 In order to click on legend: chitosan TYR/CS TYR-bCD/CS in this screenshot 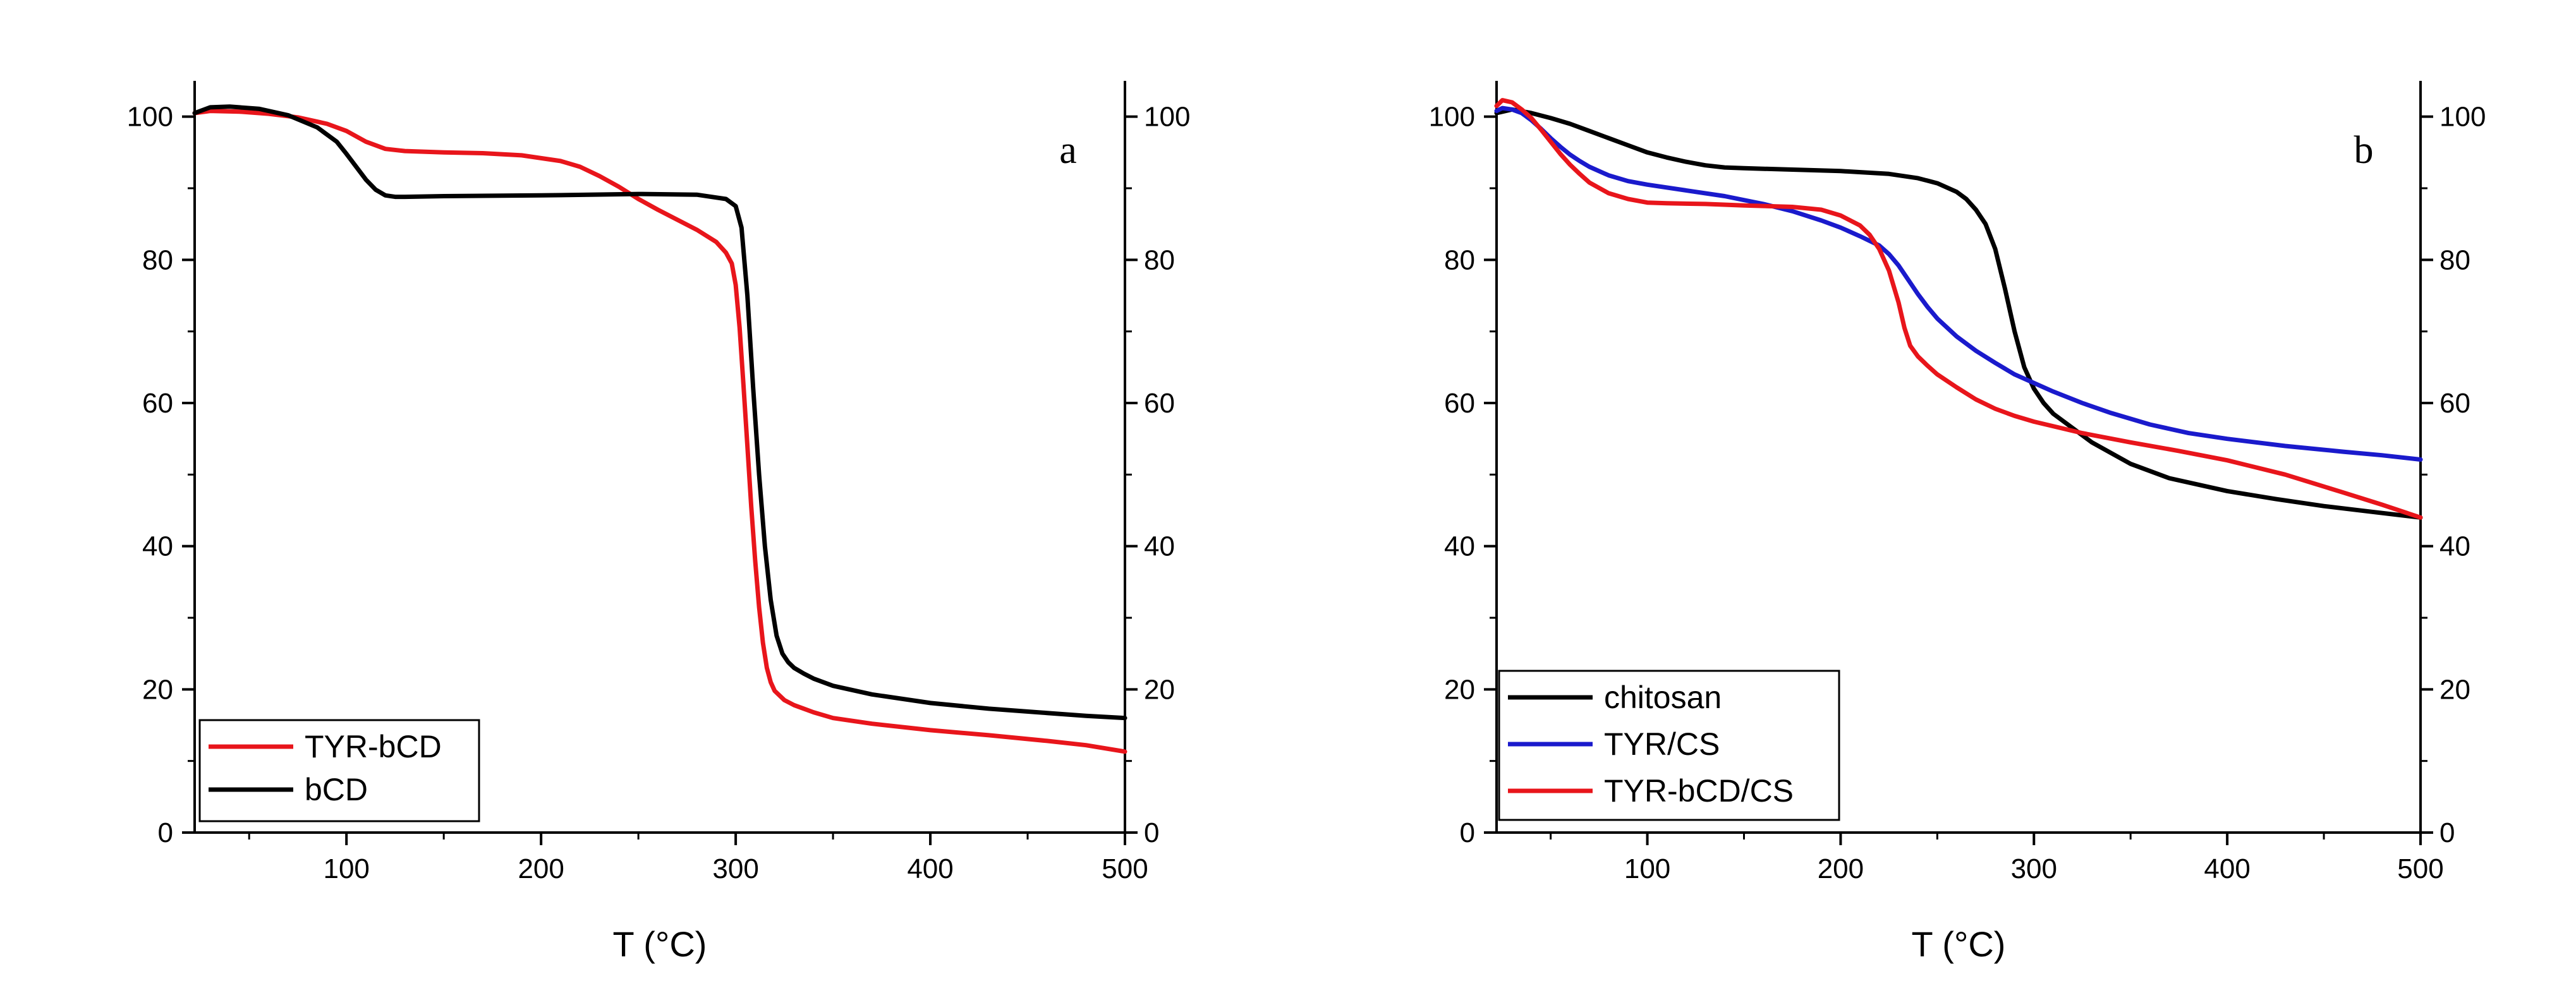, I will do `click(1669, 745)`.